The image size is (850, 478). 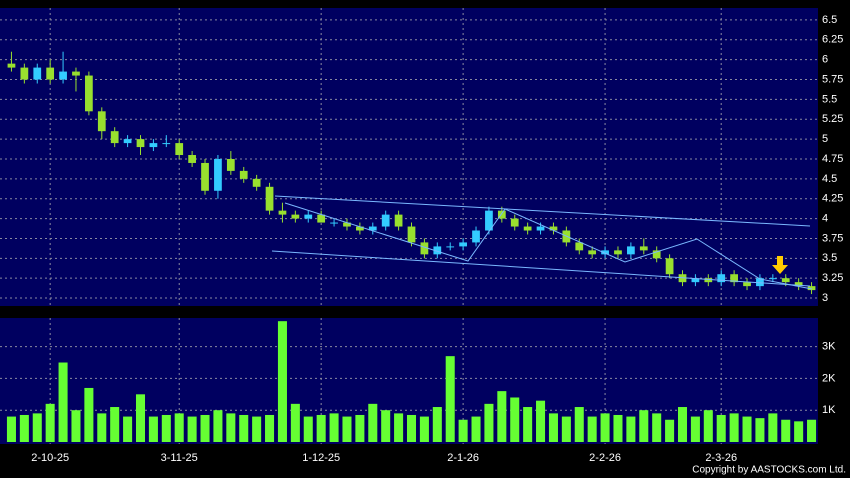 I want to click on y-tick-label: 3.5, so click(x=829, y=258).